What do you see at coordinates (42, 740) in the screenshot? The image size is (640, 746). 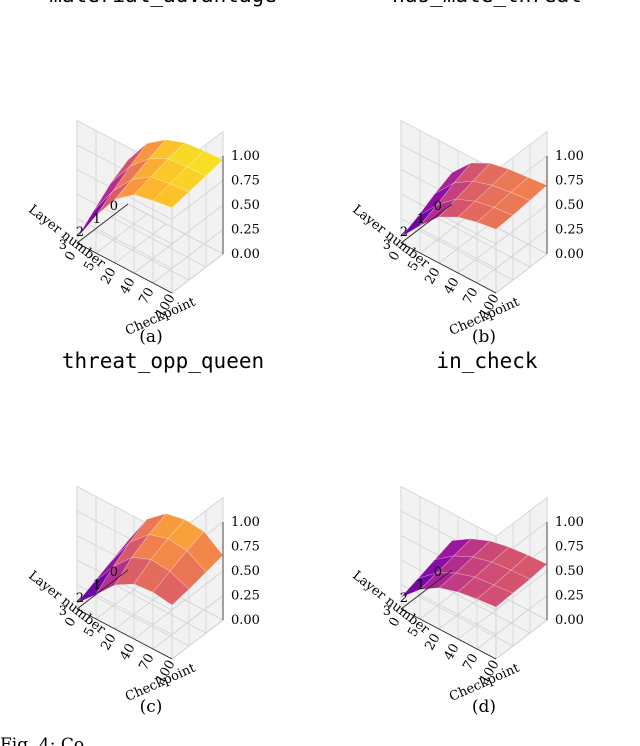 I see `figure-caption-fragment: Fig. 4: Co` at bounding box center [42, 740].